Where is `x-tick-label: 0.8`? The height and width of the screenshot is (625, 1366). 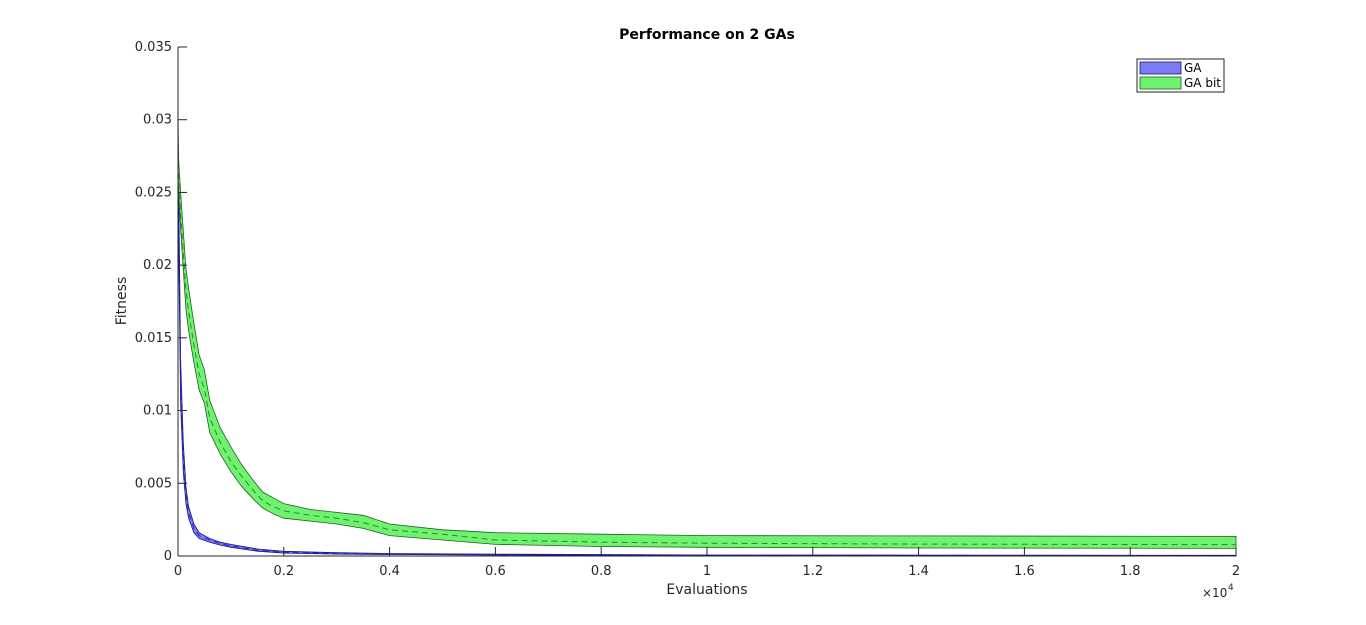
x-tick-label: 0.8 is located at coordinates (601, 571).